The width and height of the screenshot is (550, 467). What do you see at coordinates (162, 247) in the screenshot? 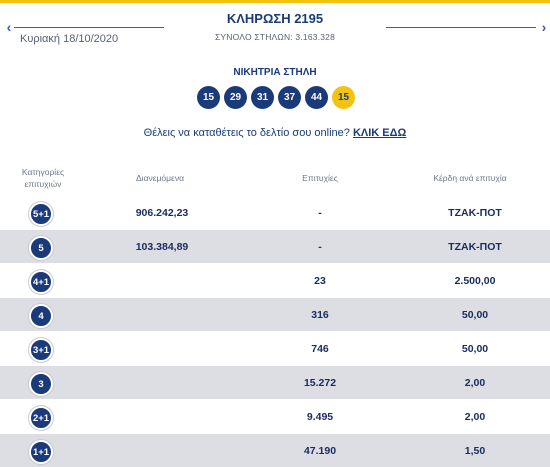
I see `distributed-value: 103.384,89` at bounding box center [162, 247].